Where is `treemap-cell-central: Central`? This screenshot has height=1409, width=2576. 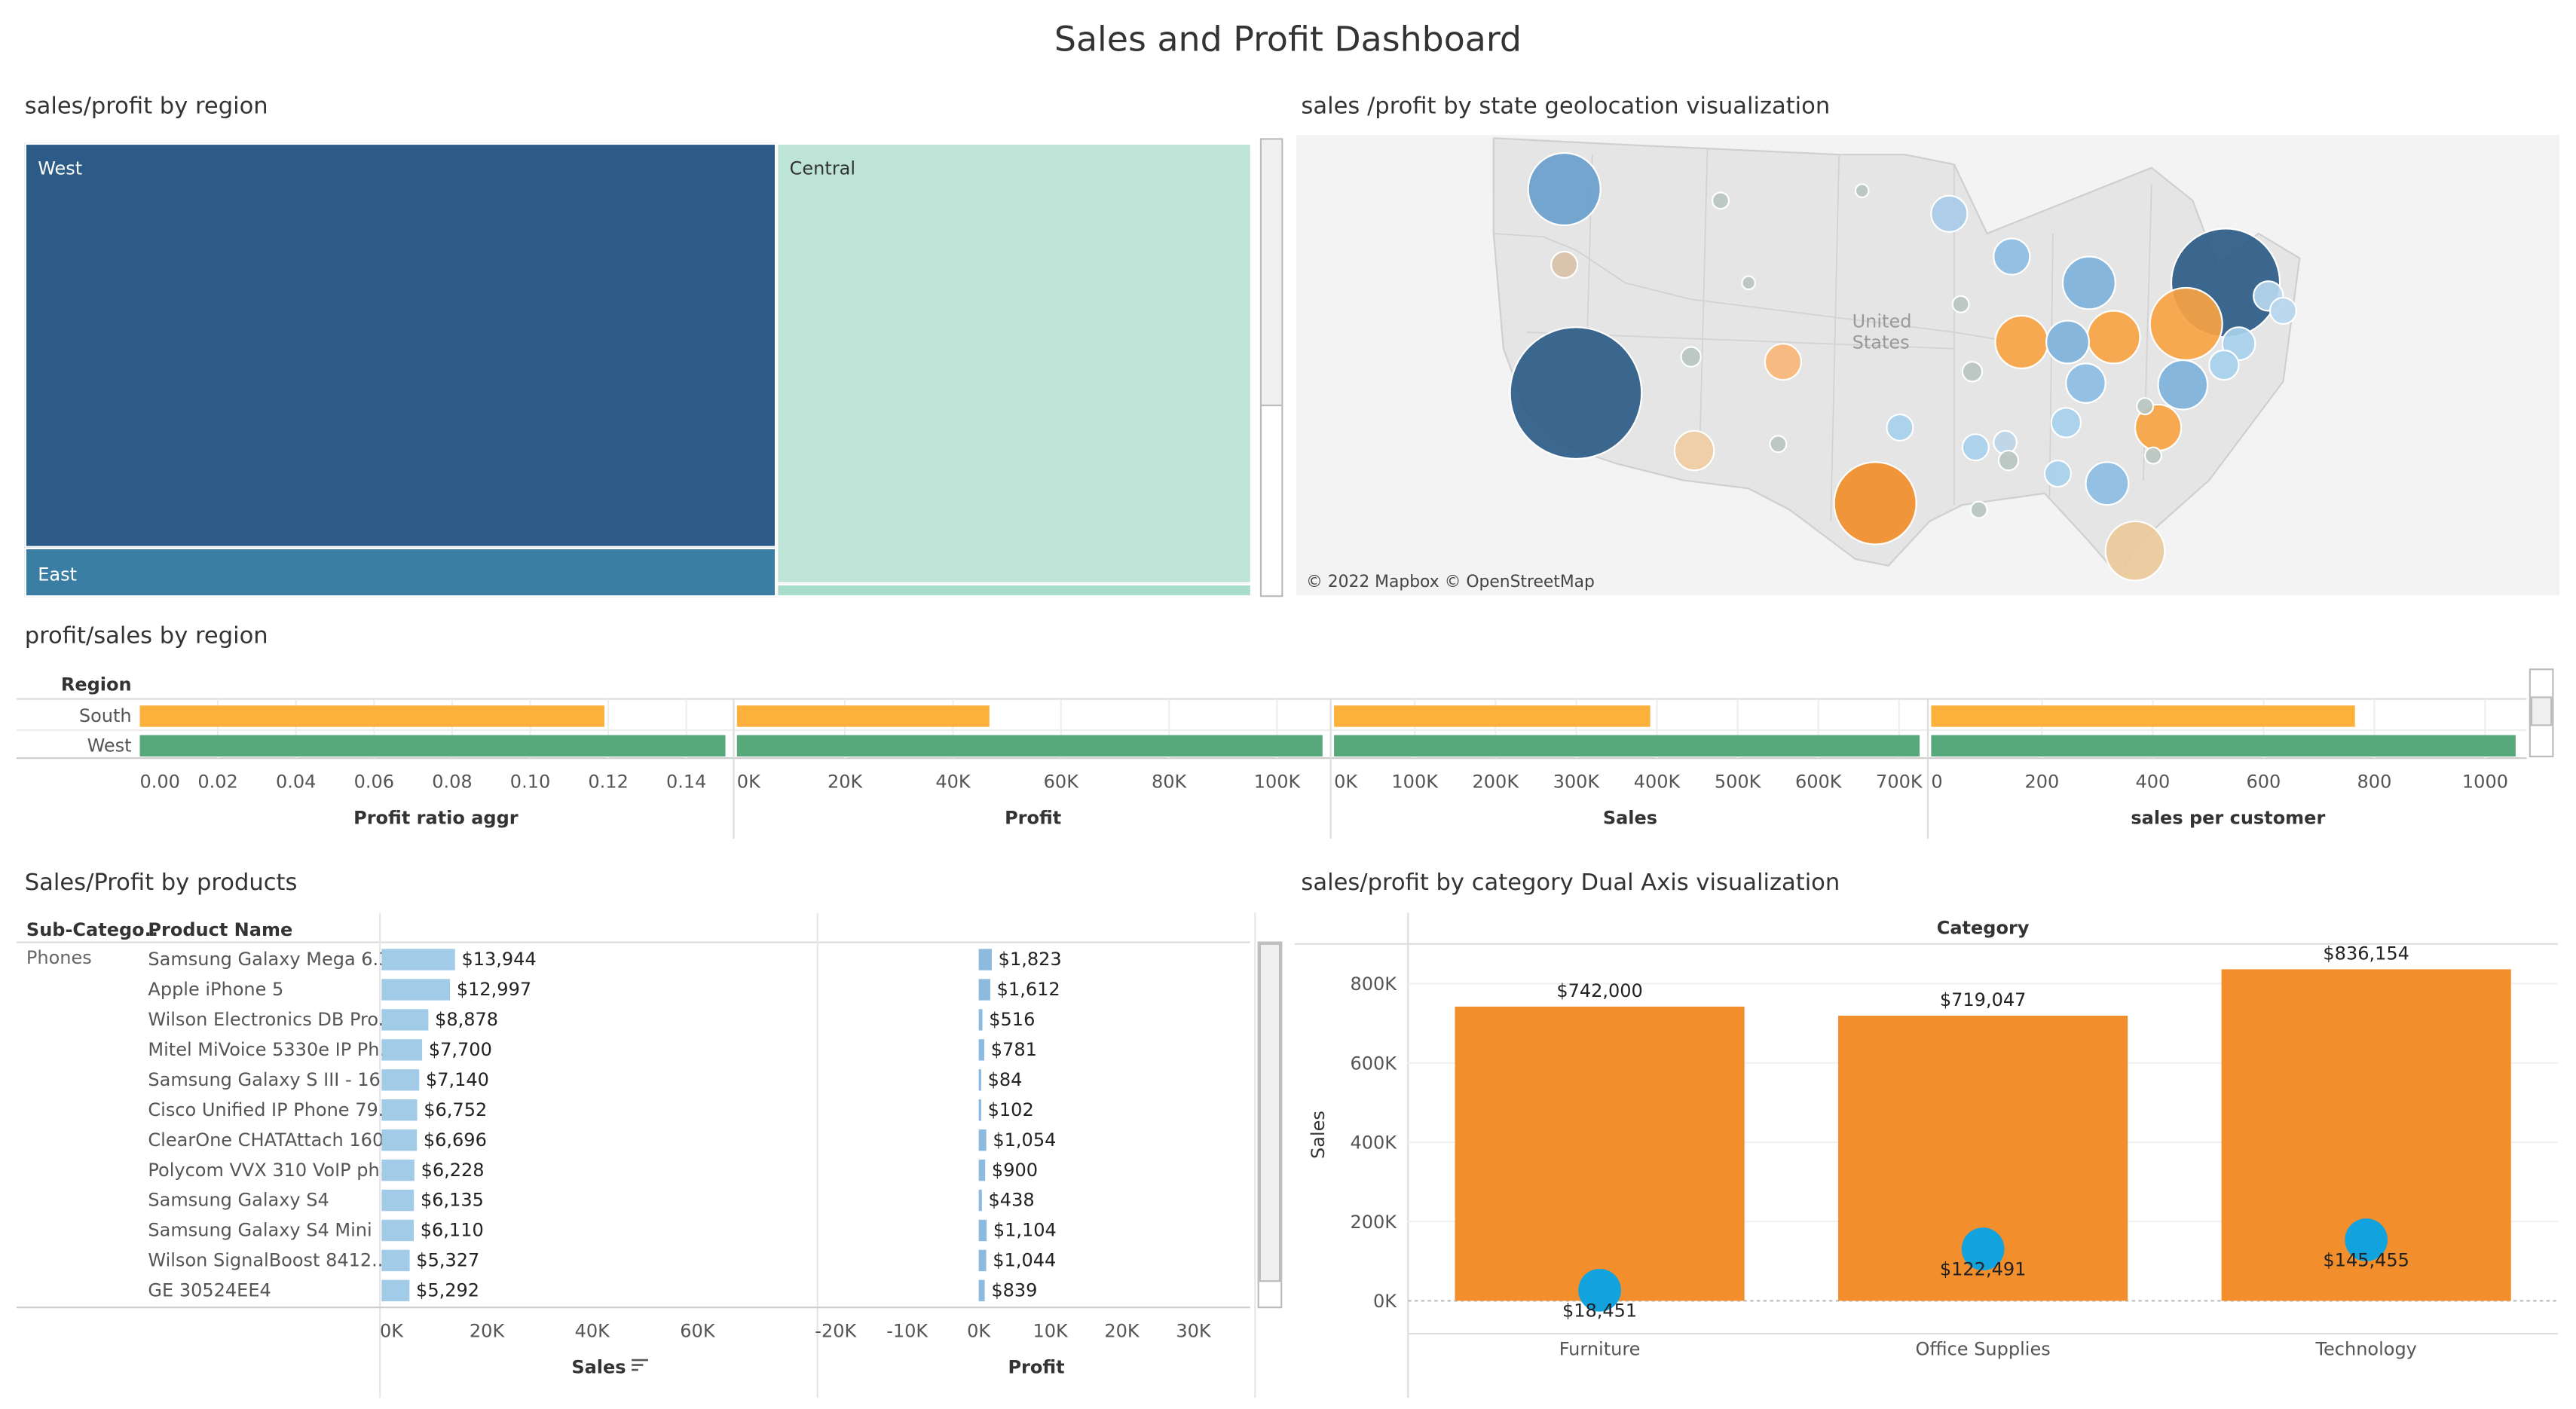 treemap-cell-central: Central is located at coordinates (1014, 363).